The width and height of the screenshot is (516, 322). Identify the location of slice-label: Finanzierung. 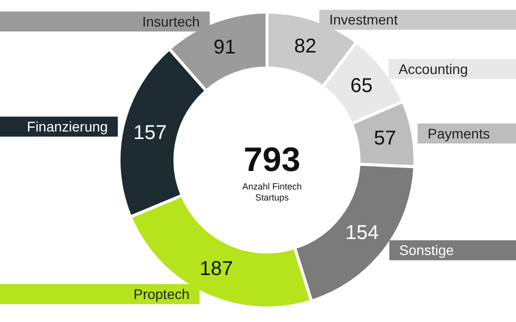
(67, 126).